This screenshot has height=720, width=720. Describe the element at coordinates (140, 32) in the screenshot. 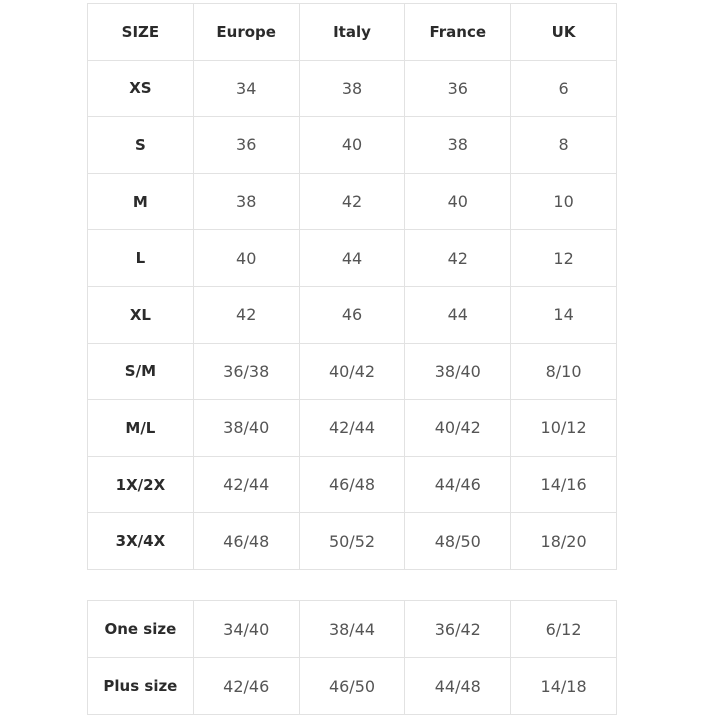

I see `column-header-size: SIZE` at that location.